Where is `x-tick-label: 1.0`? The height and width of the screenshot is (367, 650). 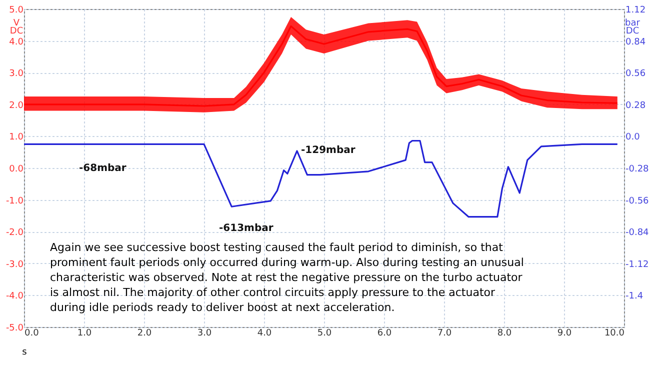 x-tick-label: 1.0 is located at coordinates (84, 333).